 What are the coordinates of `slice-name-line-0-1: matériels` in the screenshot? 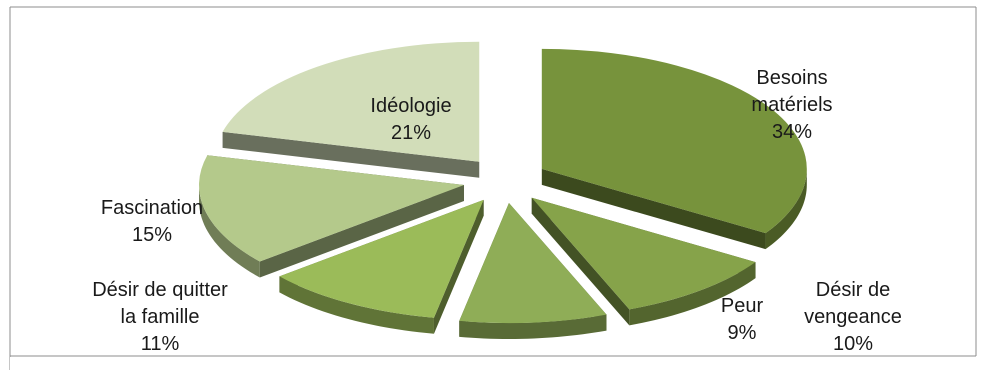 It's located at (791, 105).